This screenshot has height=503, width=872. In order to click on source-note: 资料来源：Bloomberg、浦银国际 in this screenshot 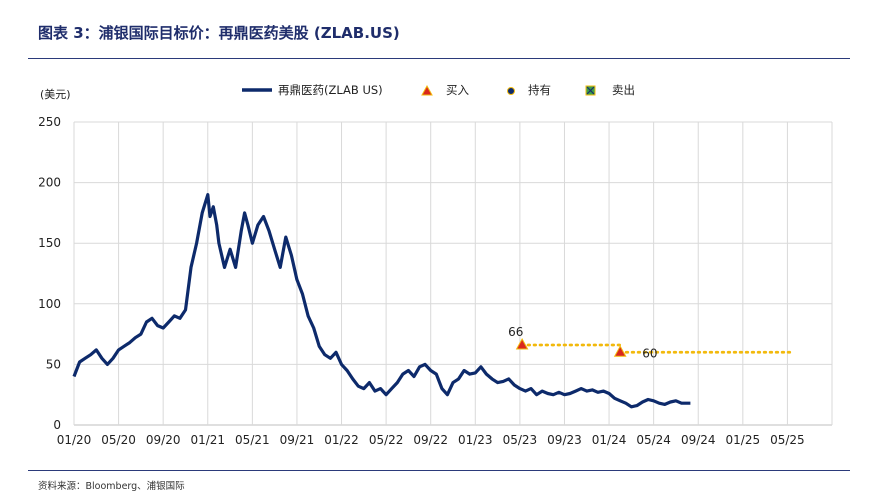, I will do `click(111, 486)`.